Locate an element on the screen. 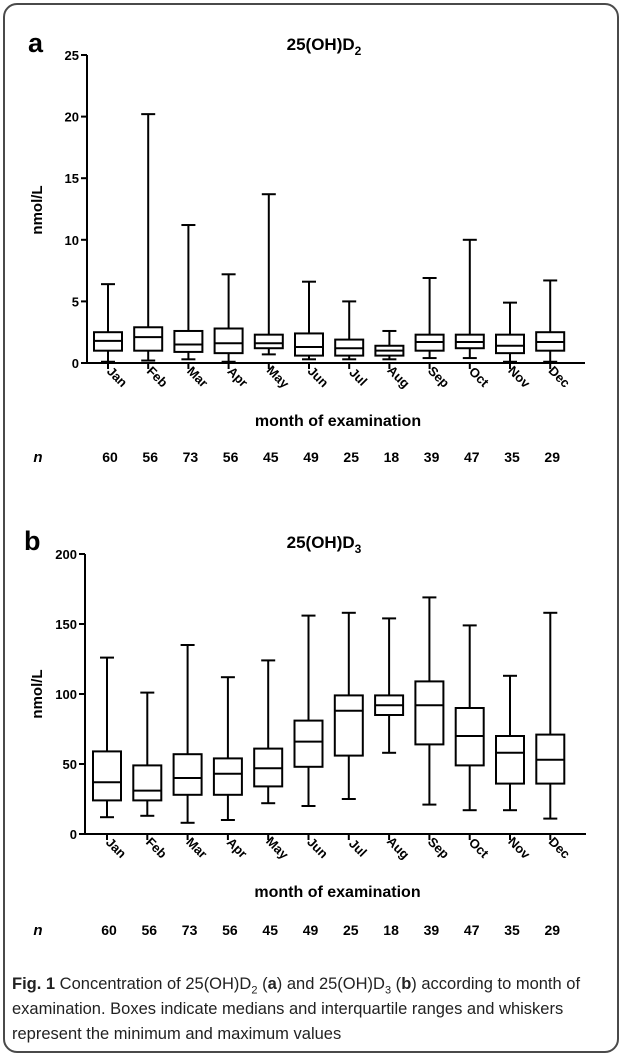 The width and height of the screenshot is (624, 1058). panel-b-n-value: 47 is located at coordinates (472, 930).